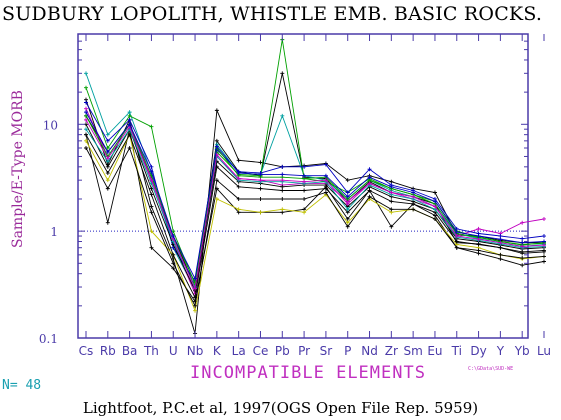 This screenshot has width=561, height=420. Describe the element at coordinates (456, 351) in the screenshot. I see `x-tick-label: Ti` at that location.